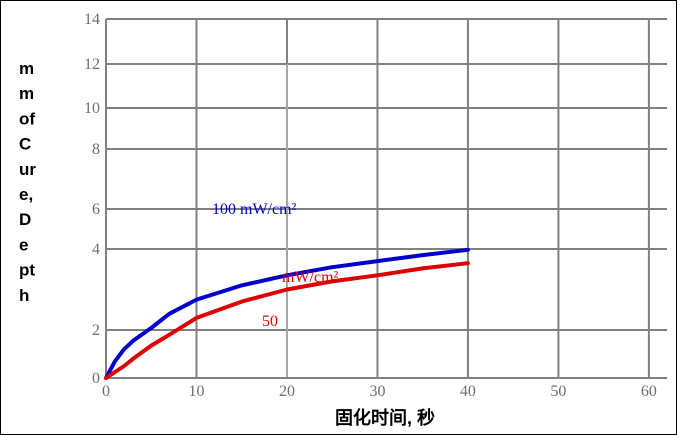 This screenshot has height=435, width=677. I want to click on y-axis-label-line: e, so click(23, 244).